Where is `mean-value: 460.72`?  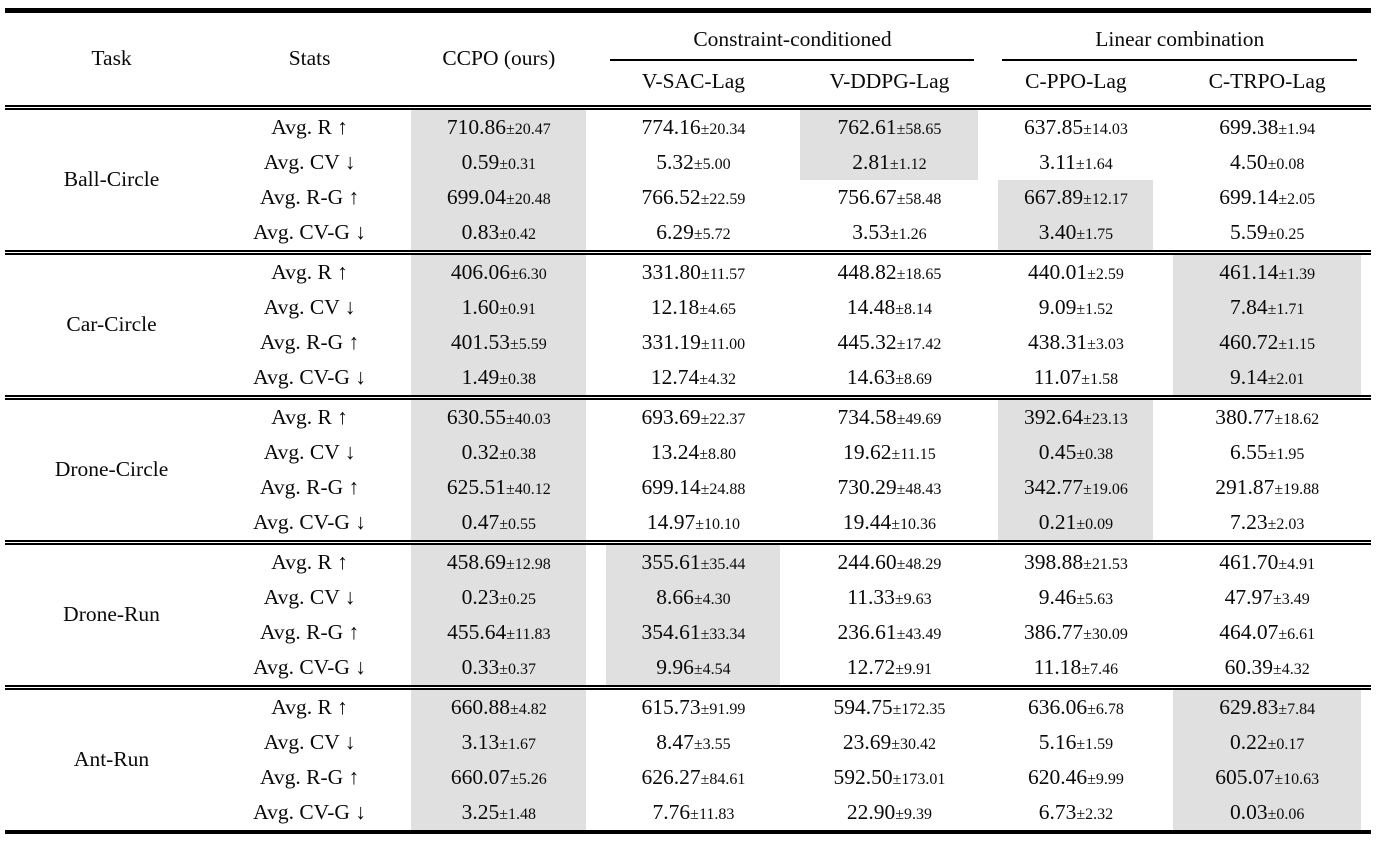
mean-value: 460.72 is located at coordinates (1249, 341).